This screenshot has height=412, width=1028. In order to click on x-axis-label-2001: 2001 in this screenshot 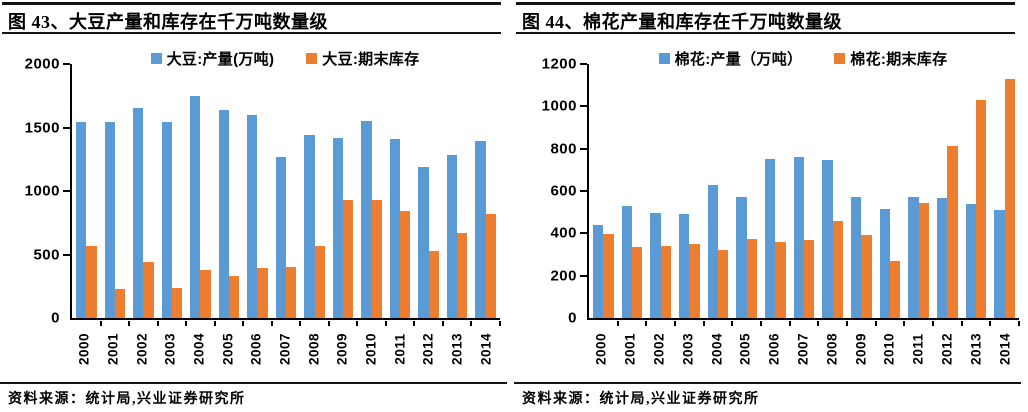, I will do `click(113, 349)`.